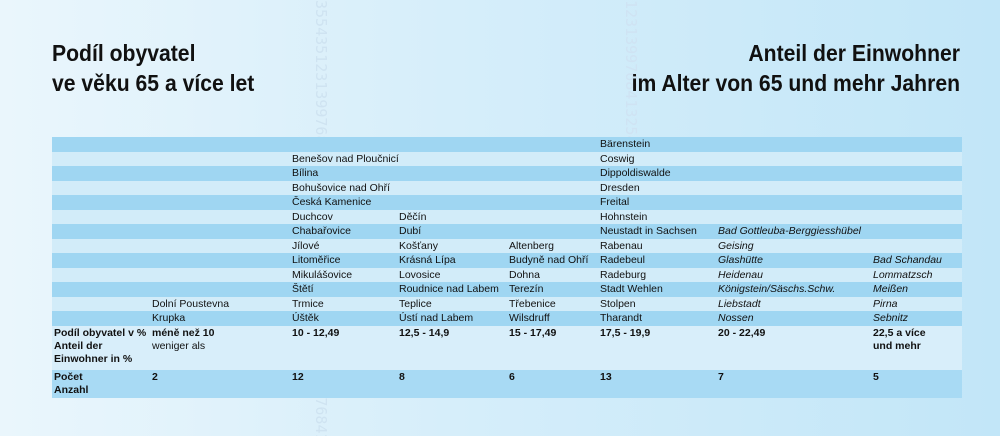  I want to click on table-cell: Liebstadt, so click(739, 303).